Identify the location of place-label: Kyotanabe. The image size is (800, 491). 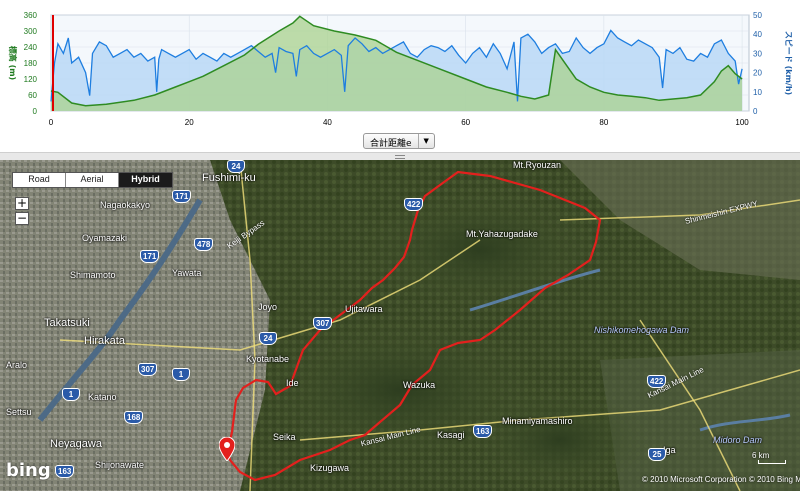
(268, 359).